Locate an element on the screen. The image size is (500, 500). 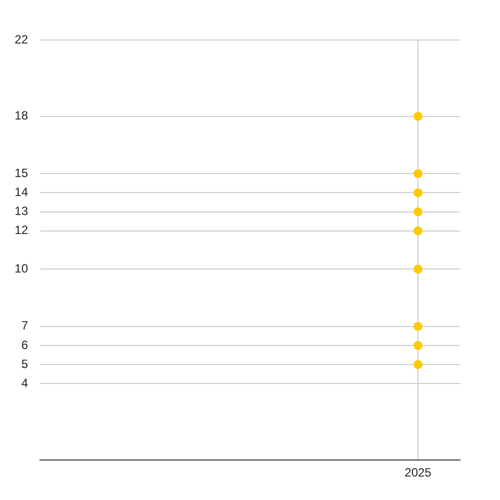
y-tick-label: 4 is located at coordinates (24, 383).